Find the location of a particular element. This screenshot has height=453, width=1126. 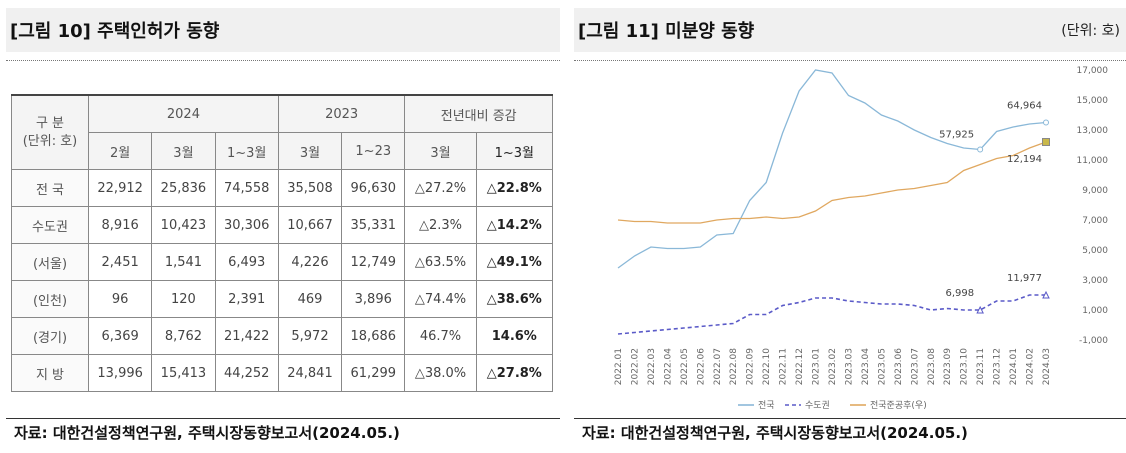

y-tick-label: 11,000 is located at coordinates (1093, 161).